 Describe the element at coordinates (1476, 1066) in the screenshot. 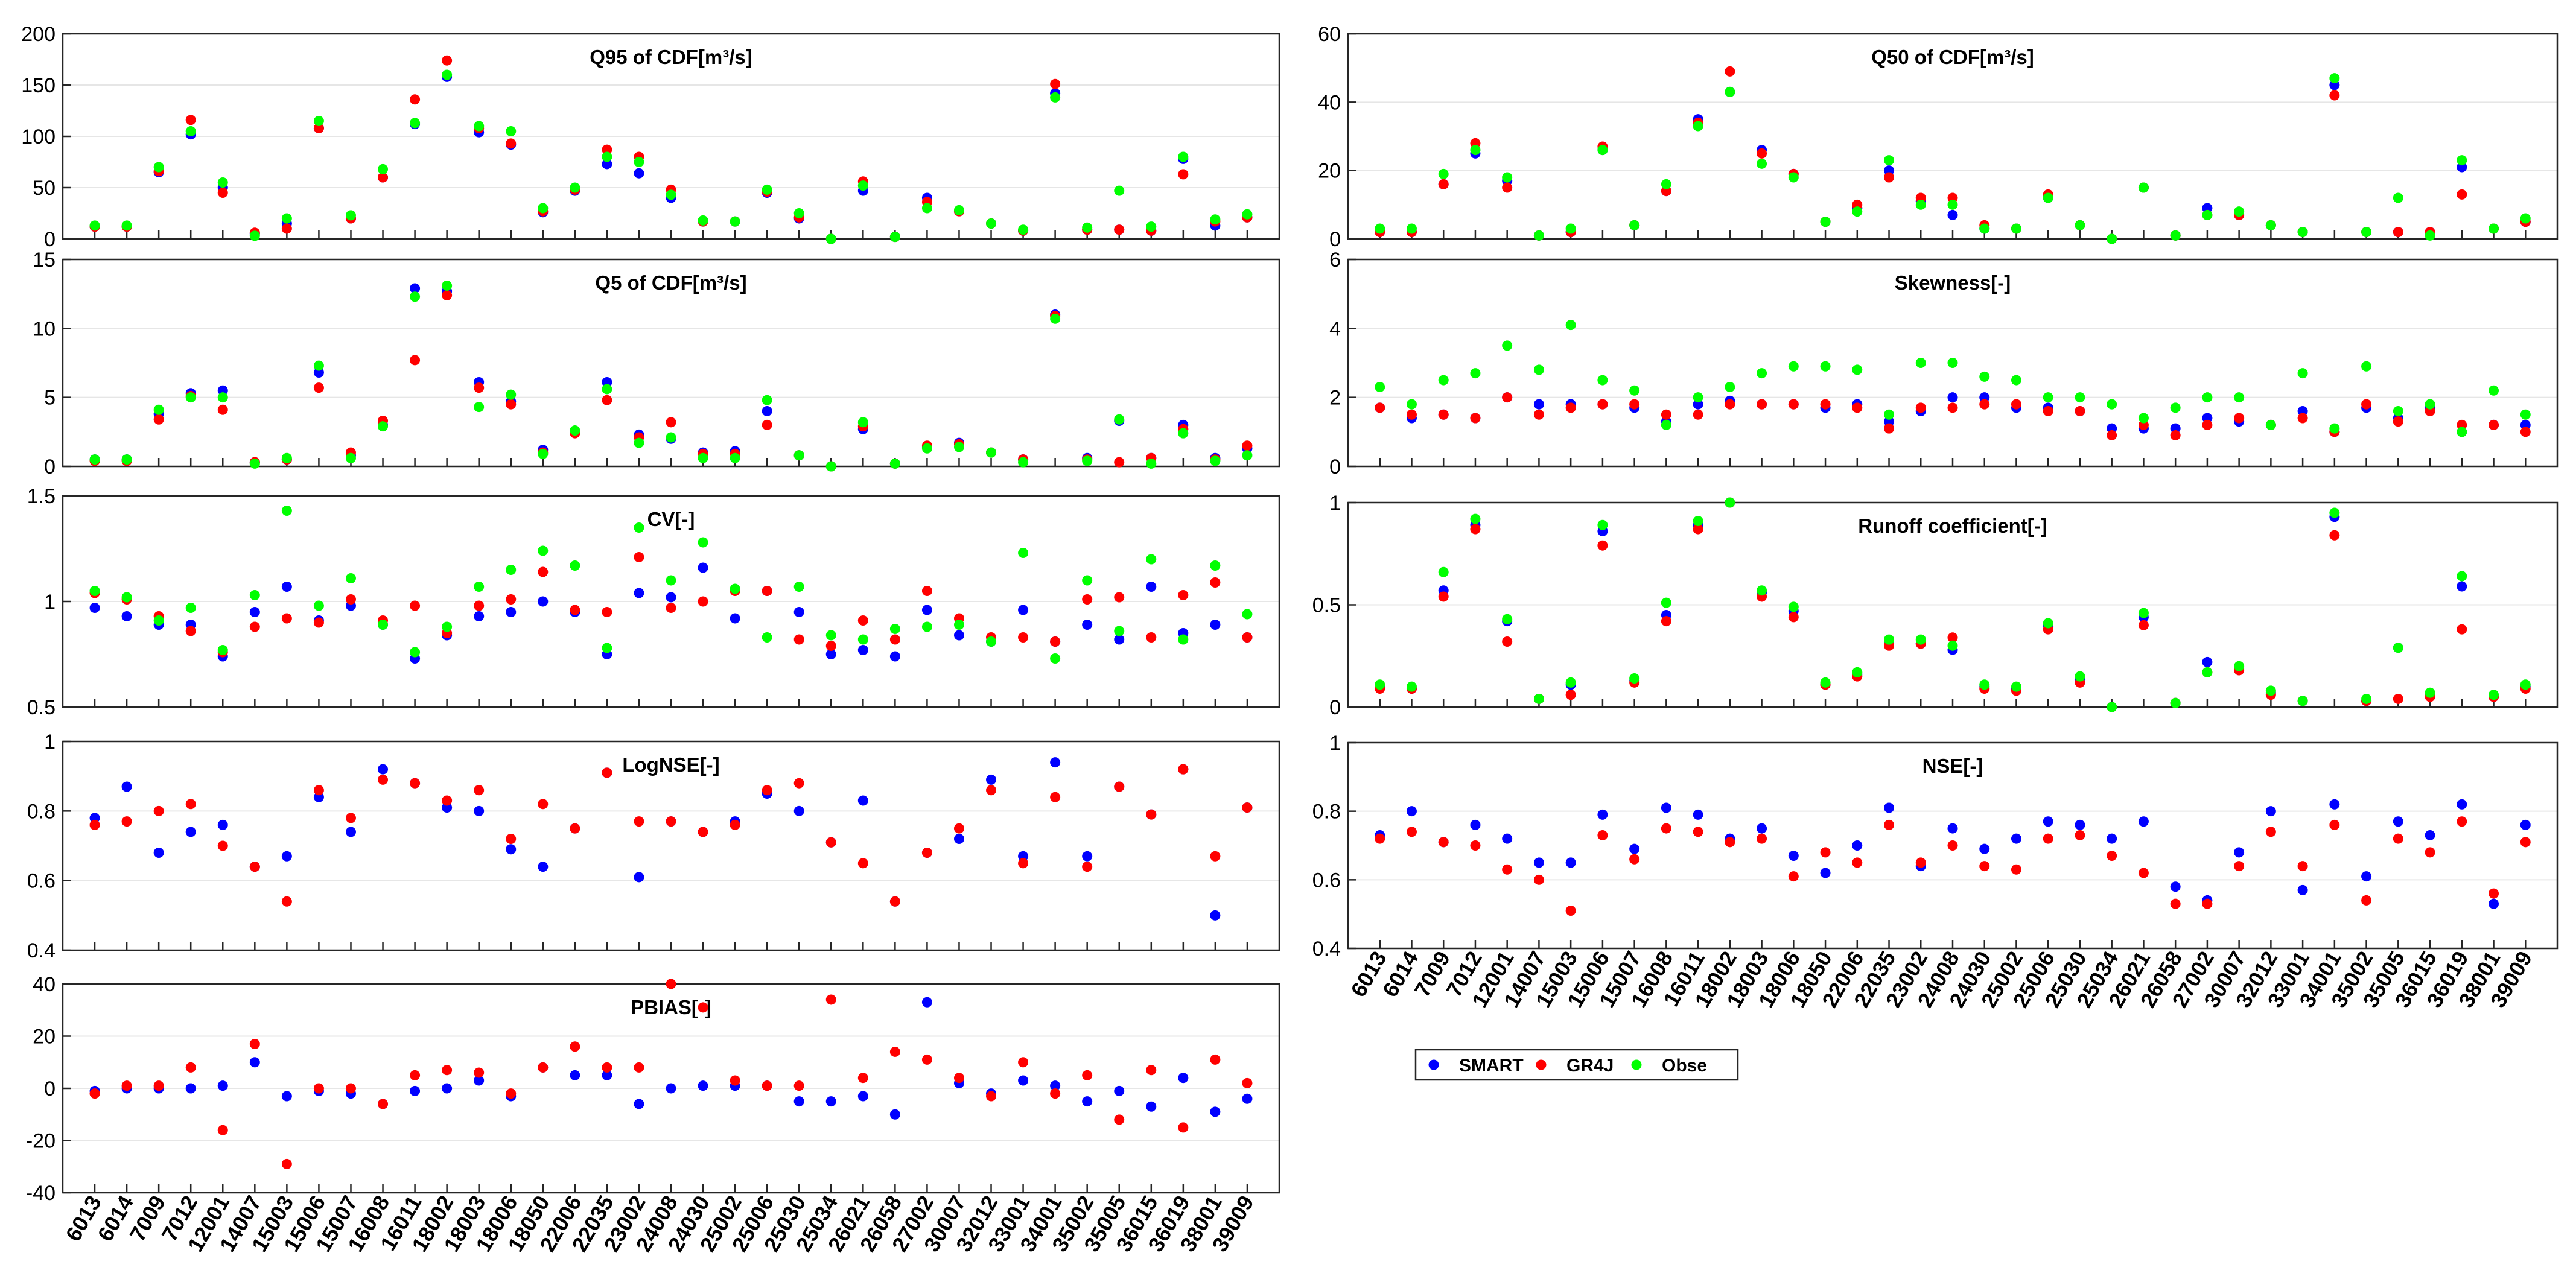

I see `legend-item-smart: SMART` at that location.